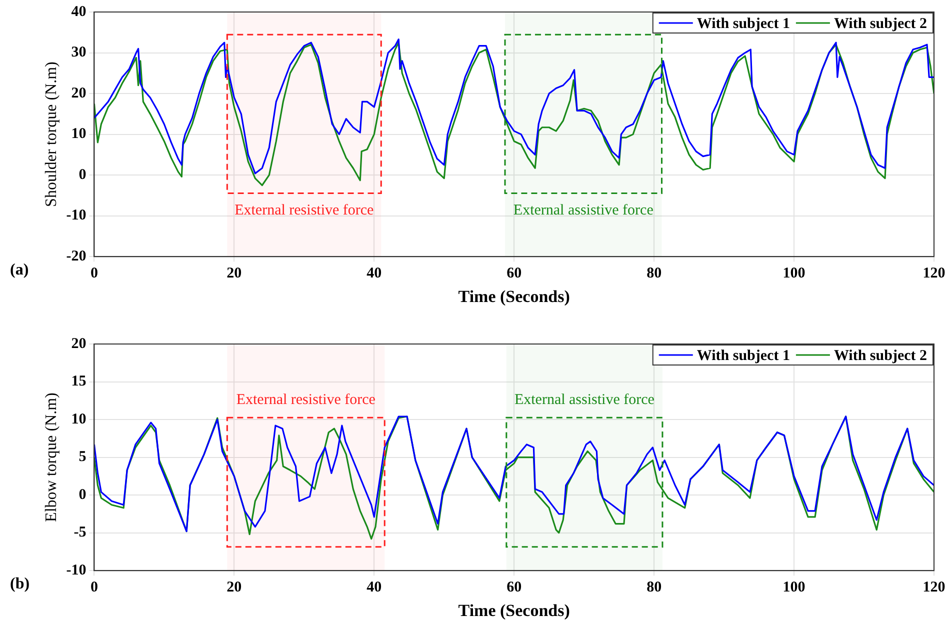 The width and height of the screenshot is (952, 628). Describe the element at coordinates (20, 584) in the screenshot. I see `text: (b)` at that location.